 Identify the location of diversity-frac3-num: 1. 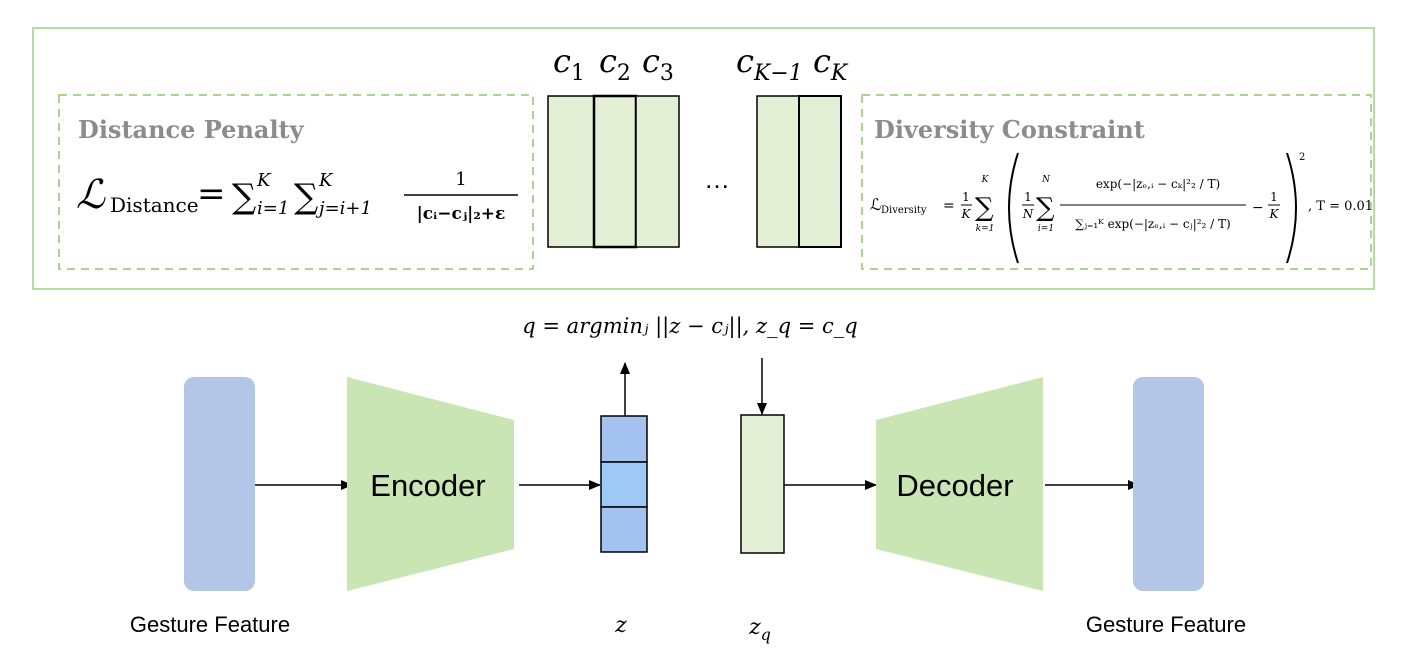
(1274, 197).